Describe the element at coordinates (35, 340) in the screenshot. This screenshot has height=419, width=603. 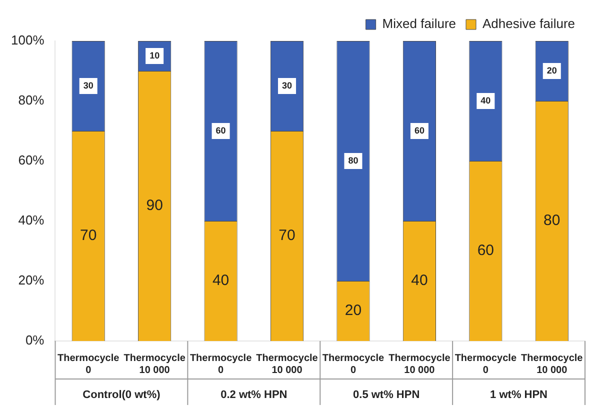
I see `y-tick-label: 0%` at that location.